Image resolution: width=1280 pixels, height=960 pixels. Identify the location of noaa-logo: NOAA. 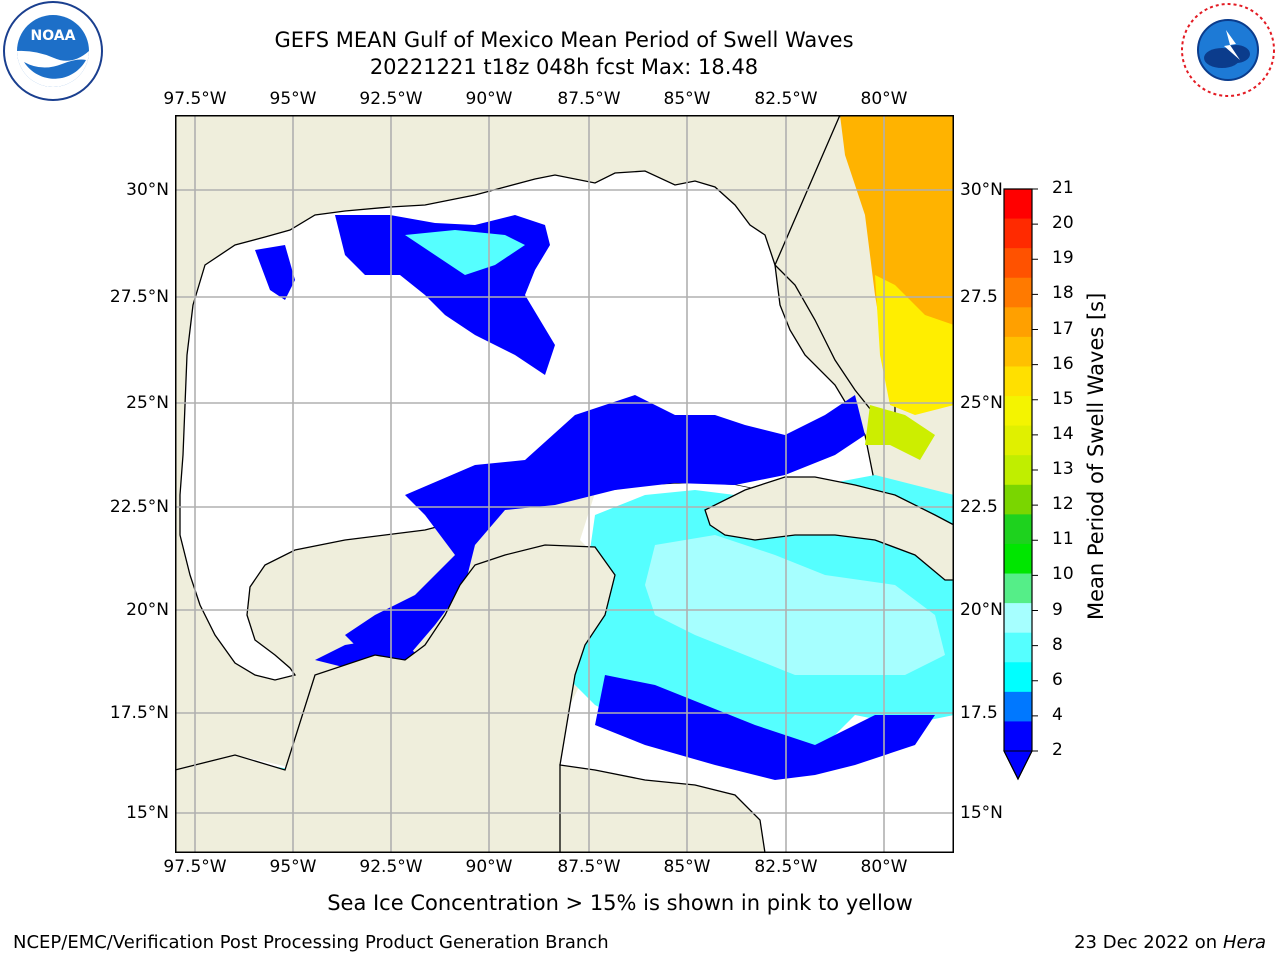
(53, 51).